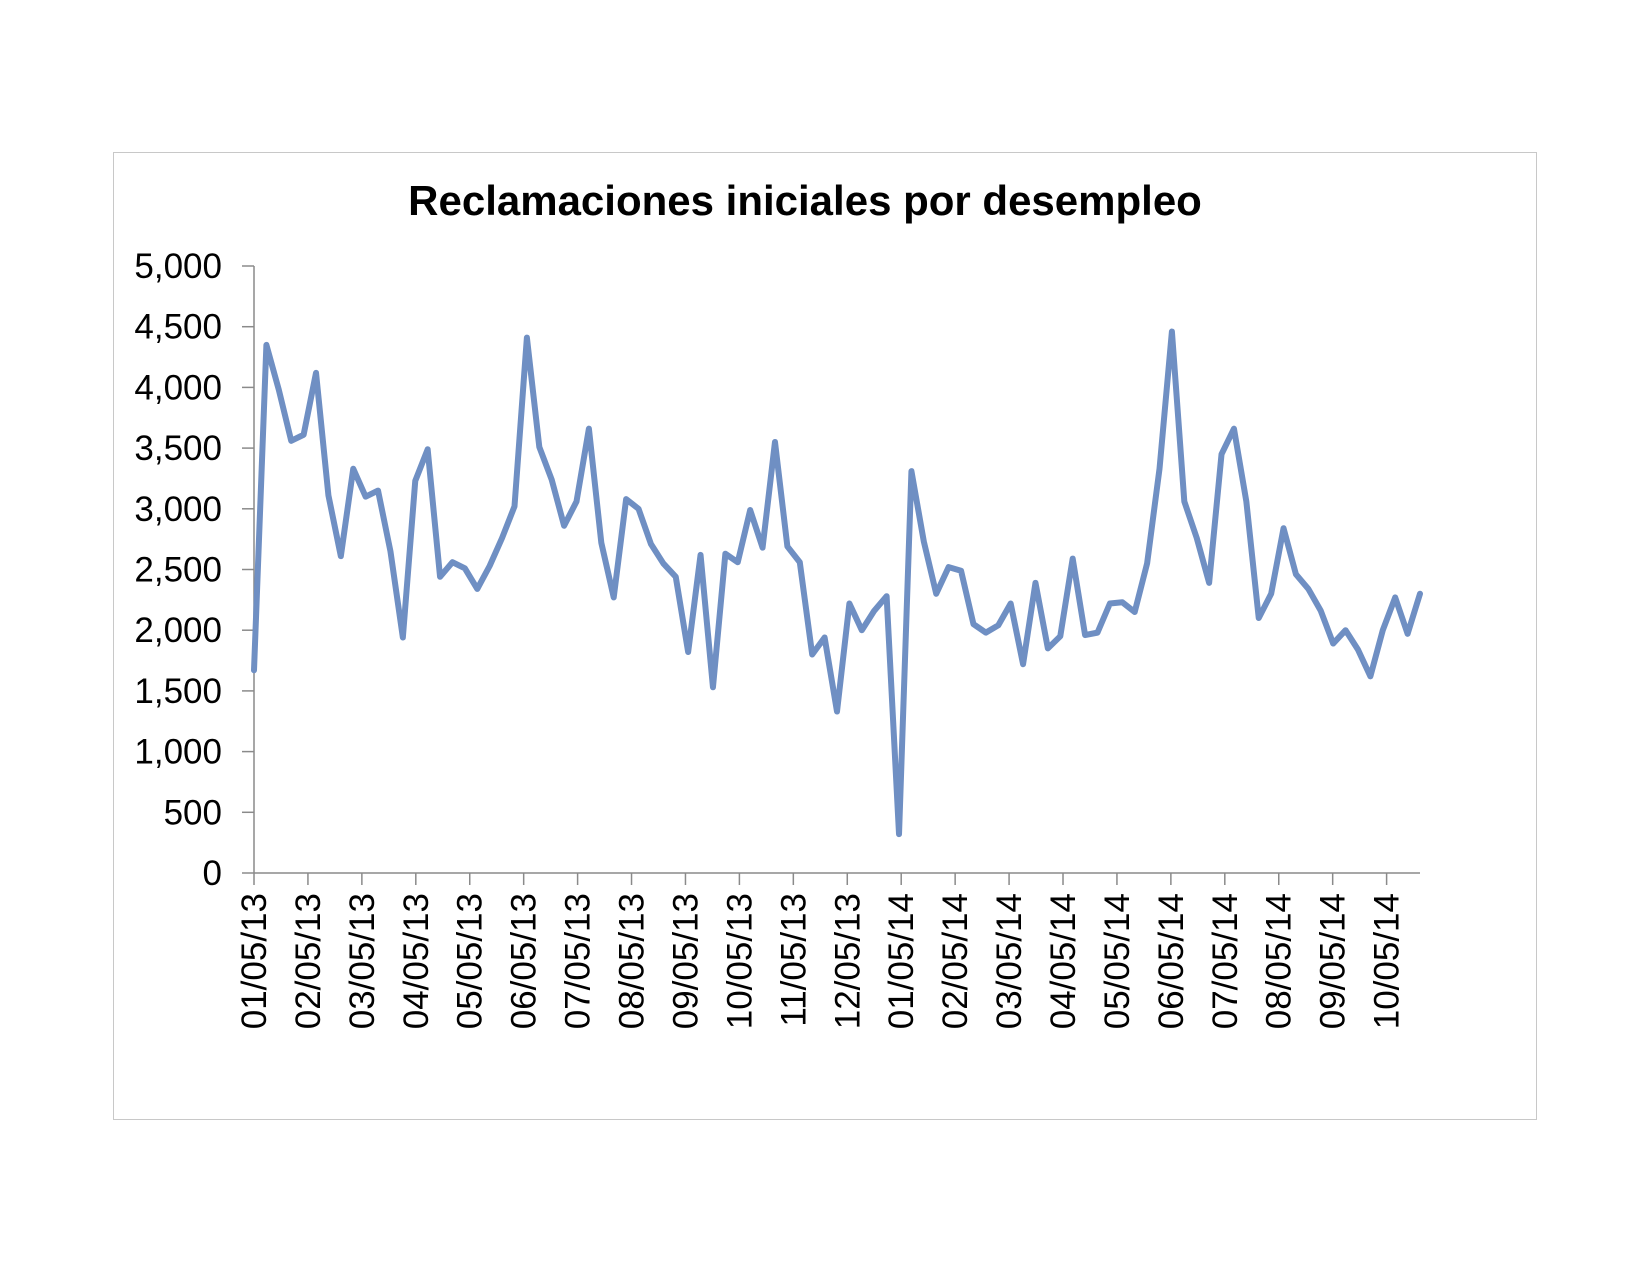  What do you see at coordinates (178, 448) in the screenshot?
I see `y-tick-label: 3,500` at bounding box center [178, 448].